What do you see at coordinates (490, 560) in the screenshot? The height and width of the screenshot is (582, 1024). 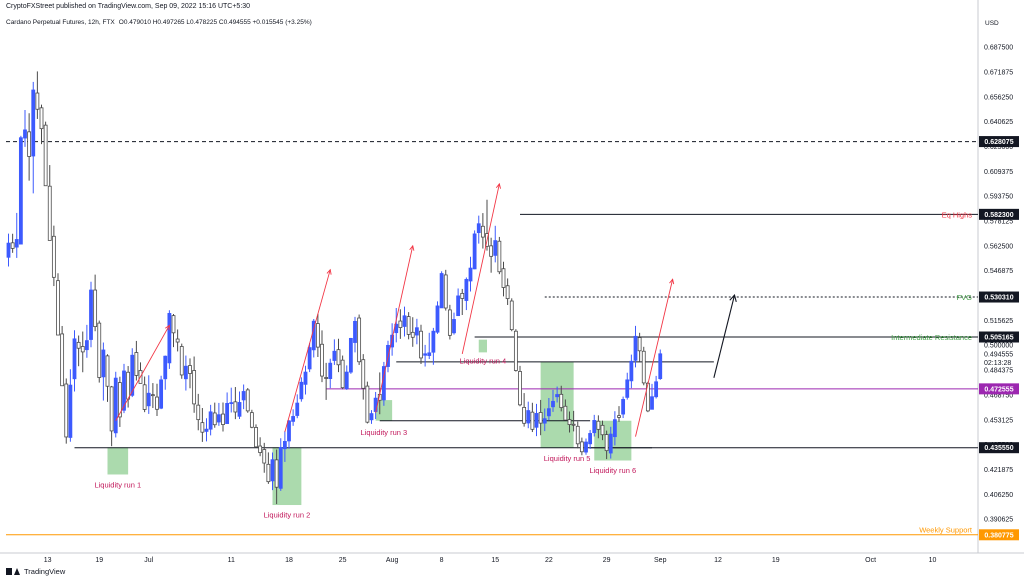 I see `time-axis: 13 19 Jul 11 18 25 Aug 8 15 22 29 Sep 12 19 Oct 10` at bounding box center [490, 560].